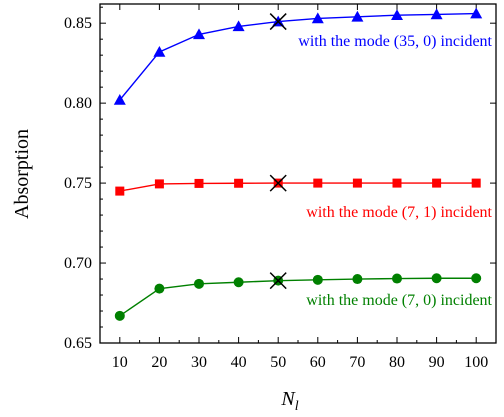 The image size is (504, 417). I want to click on x-tick-label: 60, so click(318, 362).